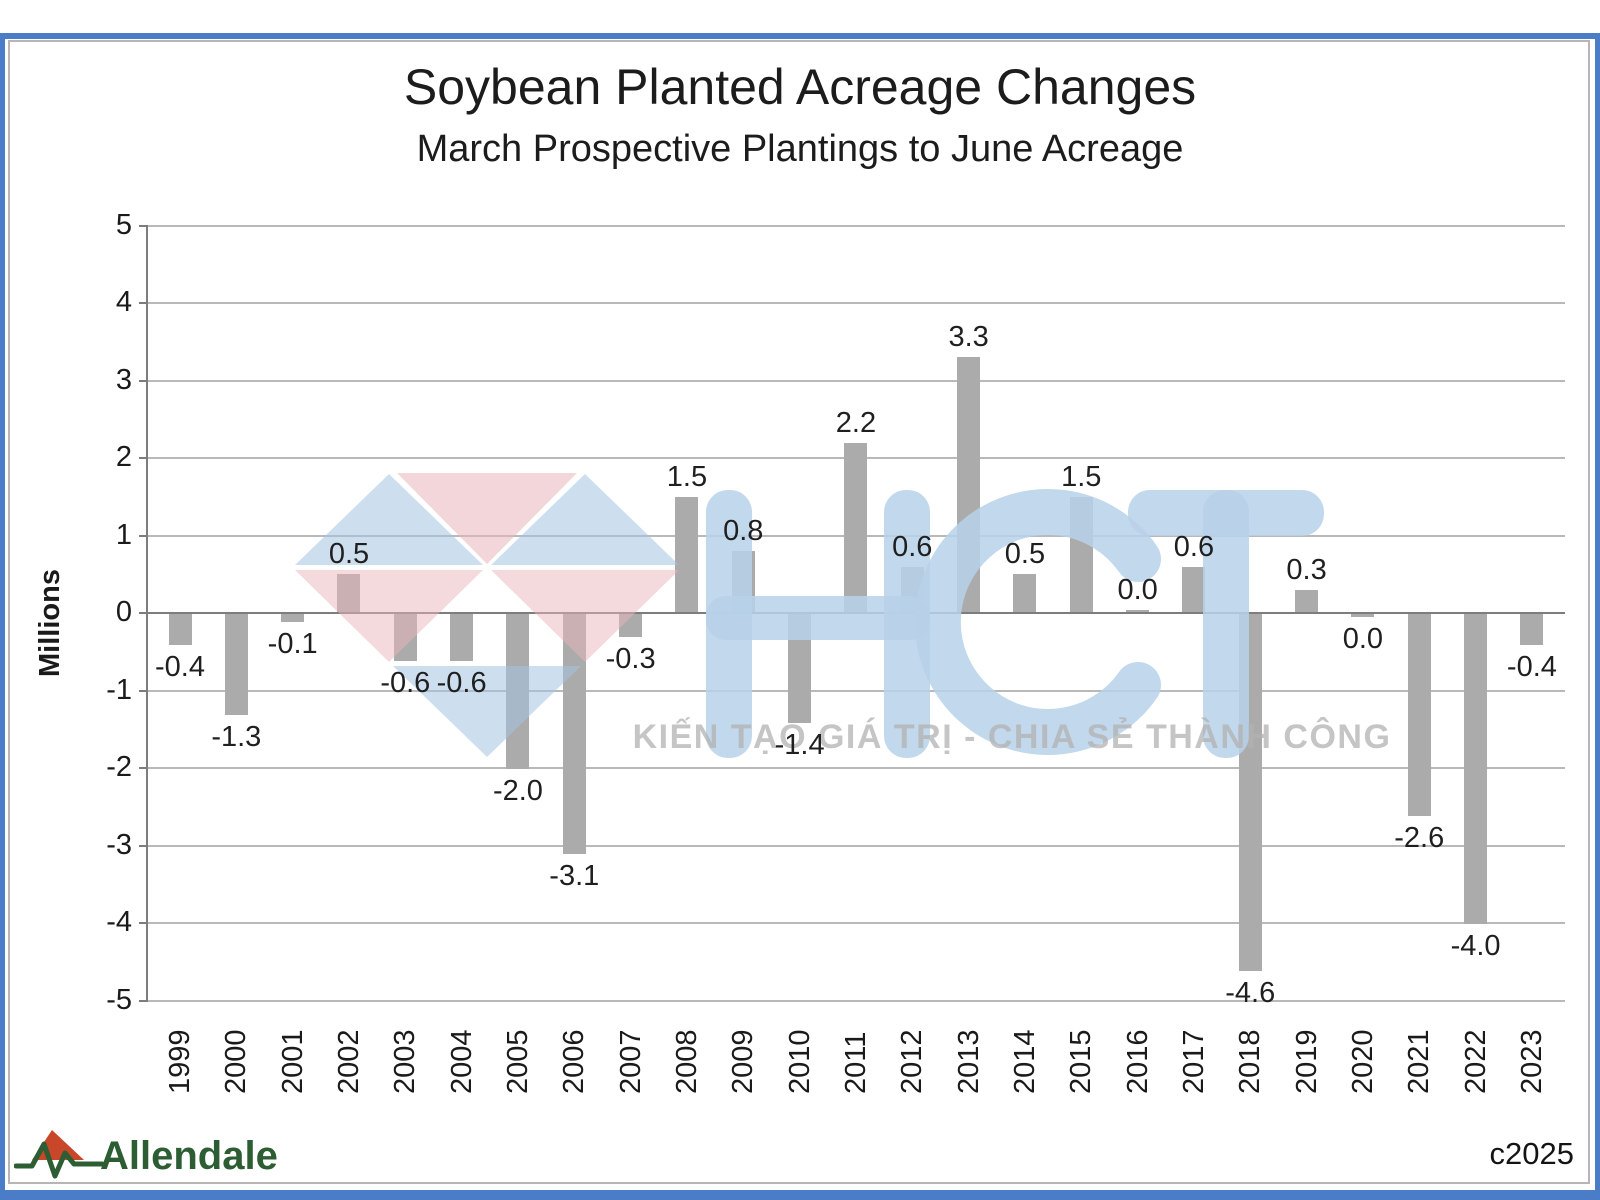  What do you see at coordinates (968, 1061) in the screenshot?
I see `x-axis-tick-label: 2013` at bounding box center [968, 1061].